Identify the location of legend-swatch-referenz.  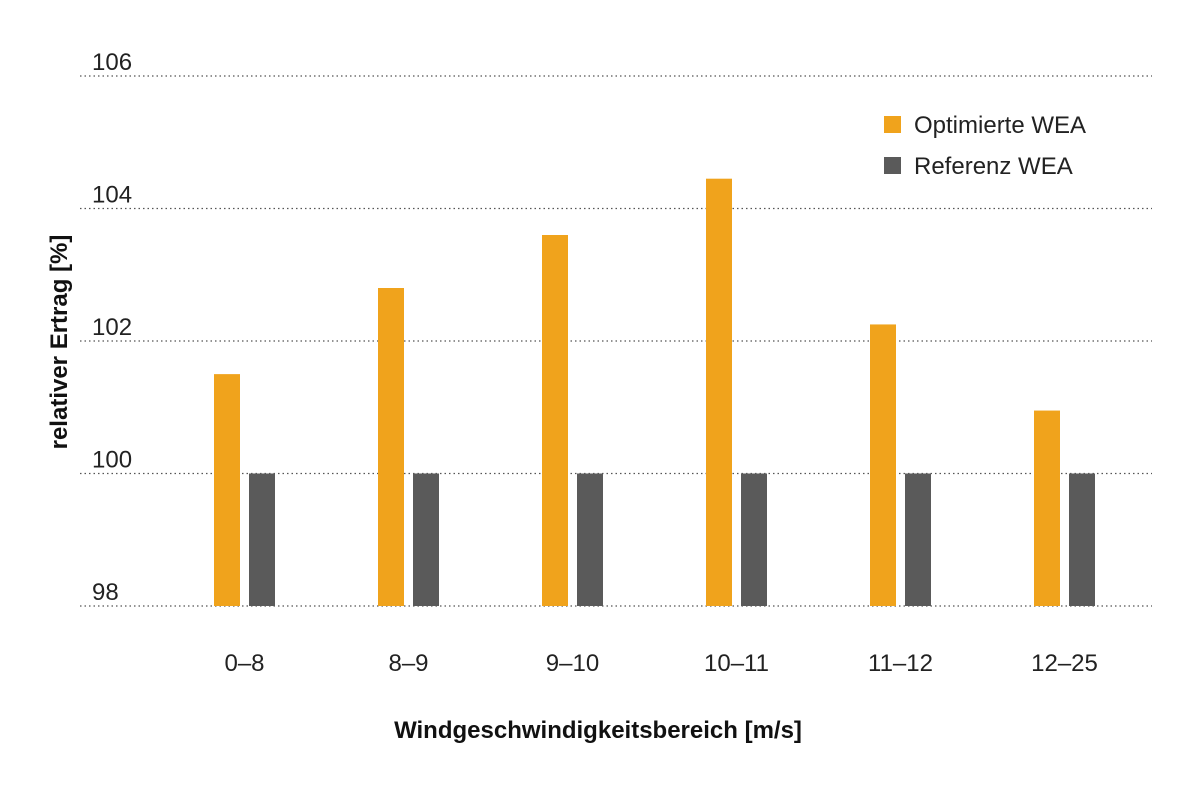
(892, 165).